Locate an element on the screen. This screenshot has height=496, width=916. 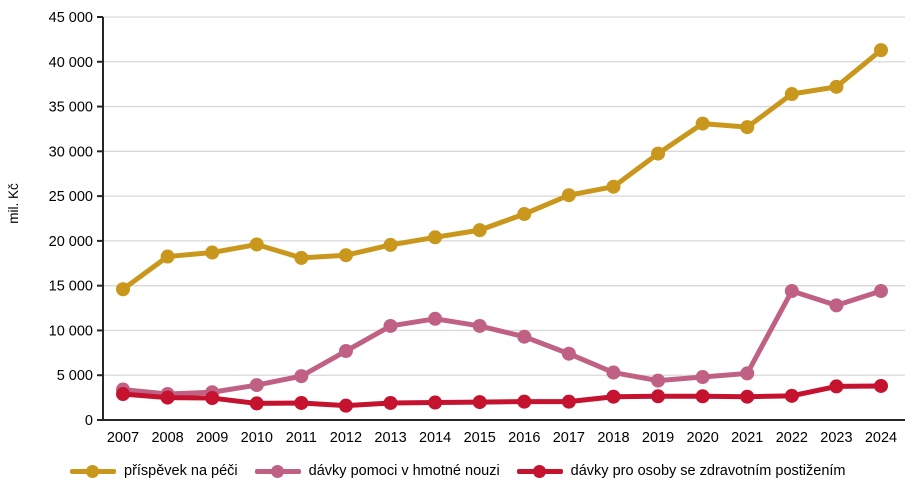
x-tick-label: 2009 is located at coordinates (212, 438).